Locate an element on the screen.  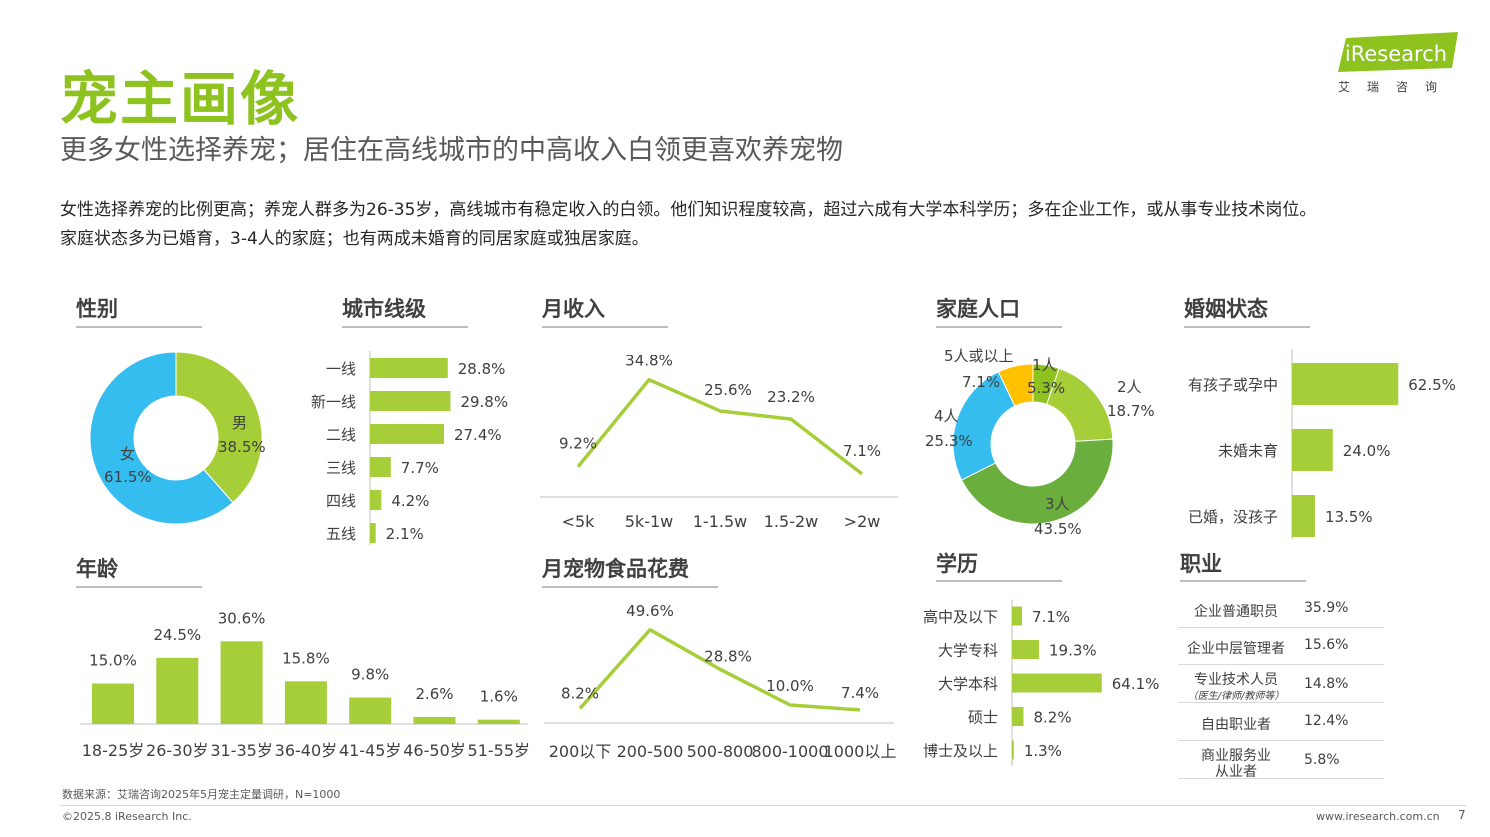
section-city-underline is located at coordinates (405, 327).